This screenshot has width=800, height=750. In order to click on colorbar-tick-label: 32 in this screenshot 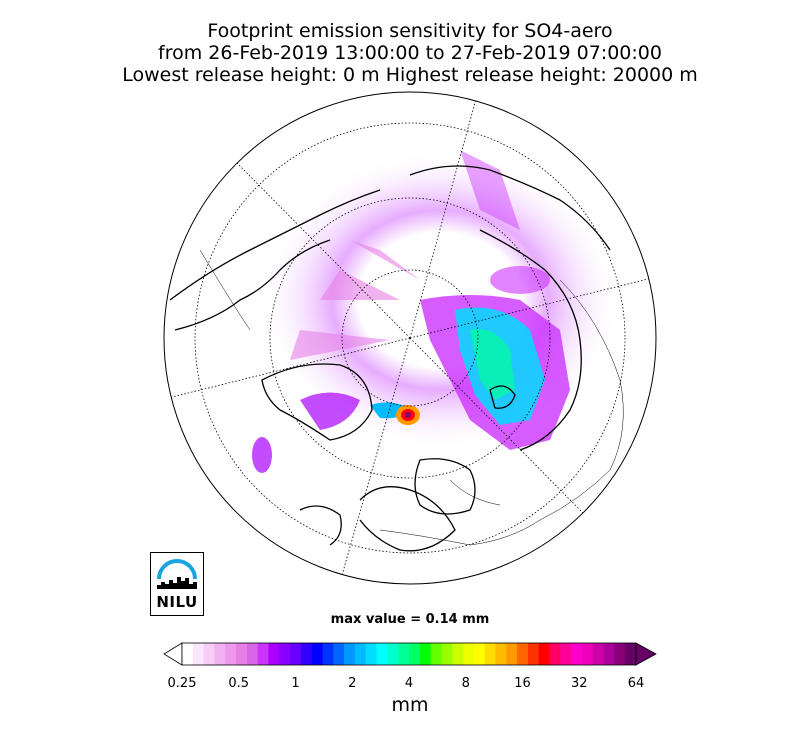, I will do `click(579, 683)`.